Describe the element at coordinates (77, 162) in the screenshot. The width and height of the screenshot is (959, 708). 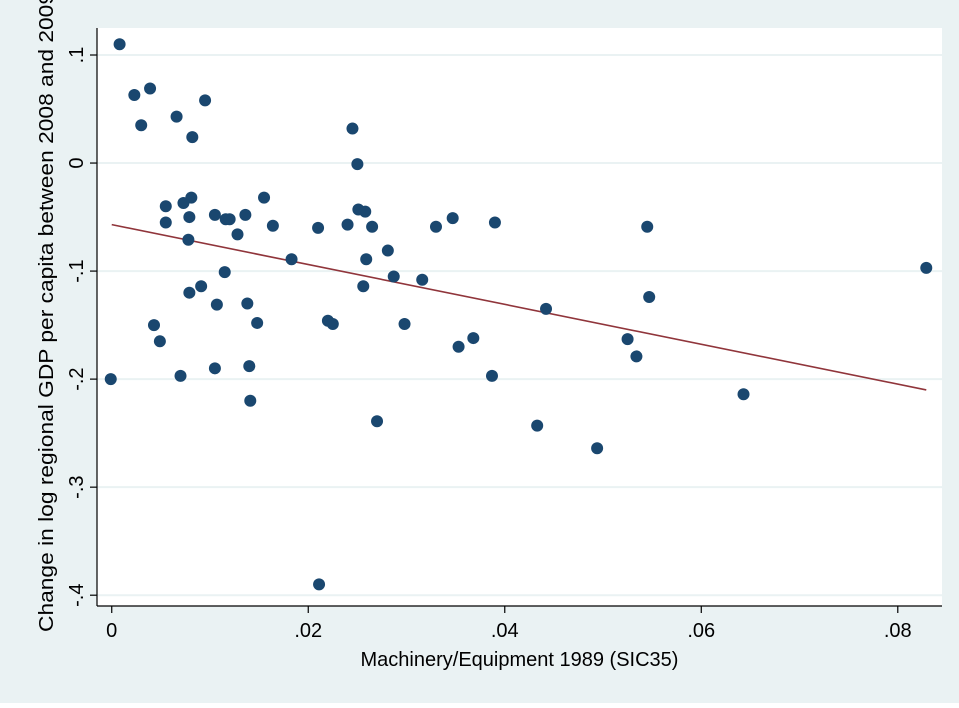
I see `y-tick-label: 0` at that location.